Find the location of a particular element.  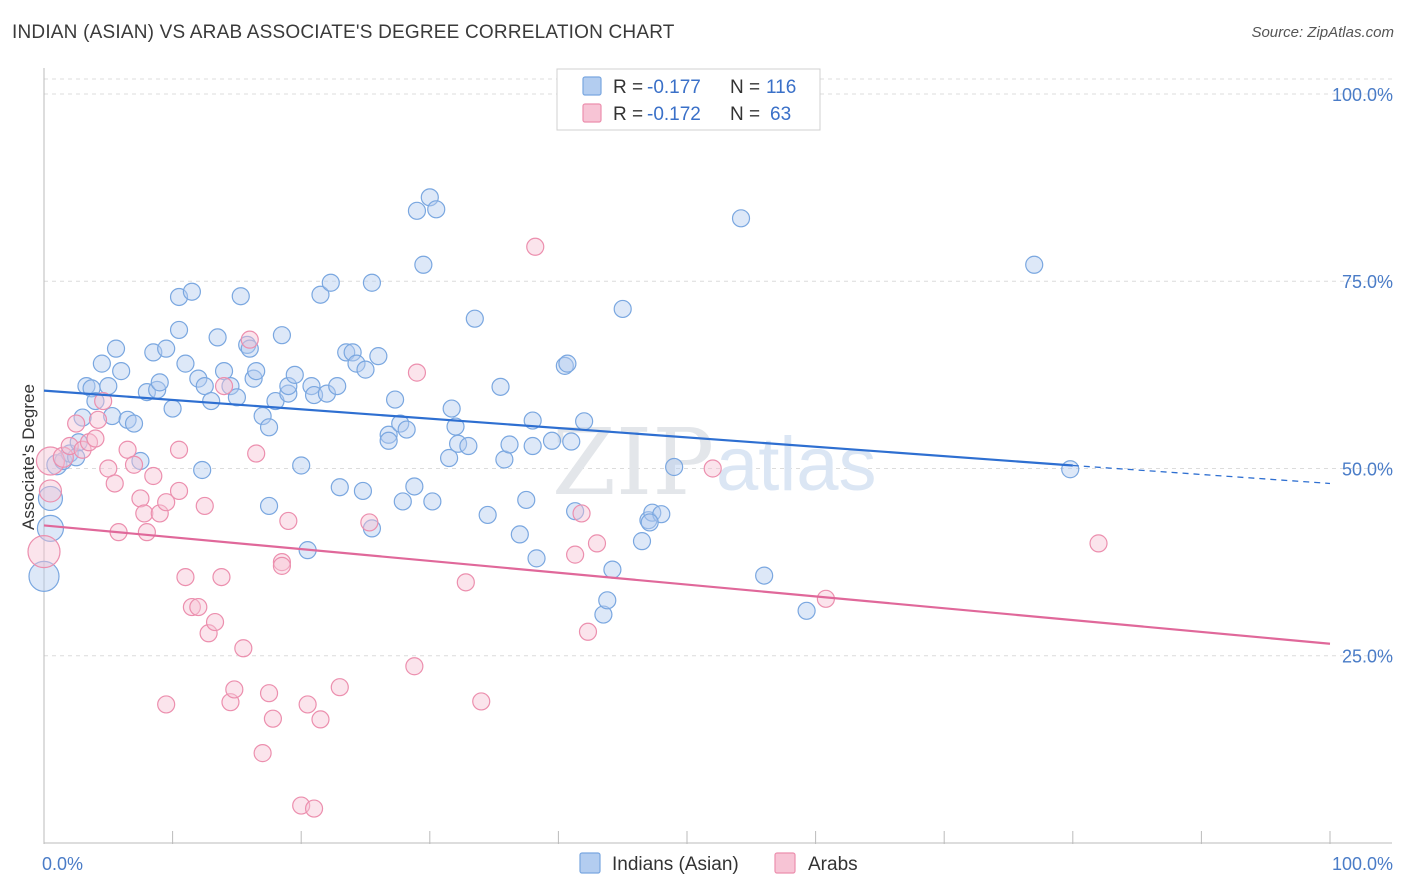

y-tick-label: 100.0% is located at coordinates (1362, 95).